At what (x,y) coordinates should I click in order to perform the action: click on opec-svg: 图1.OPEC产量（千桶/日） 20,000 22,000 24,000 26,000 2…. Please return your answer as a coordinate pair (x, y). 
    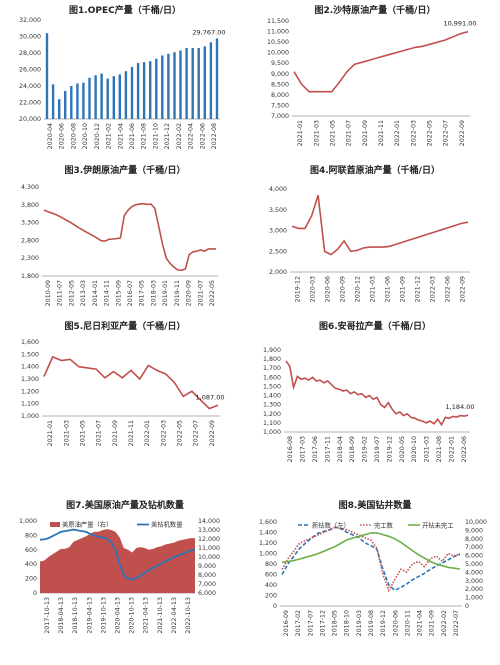
    Looking at the image, I should click on (122, 76).